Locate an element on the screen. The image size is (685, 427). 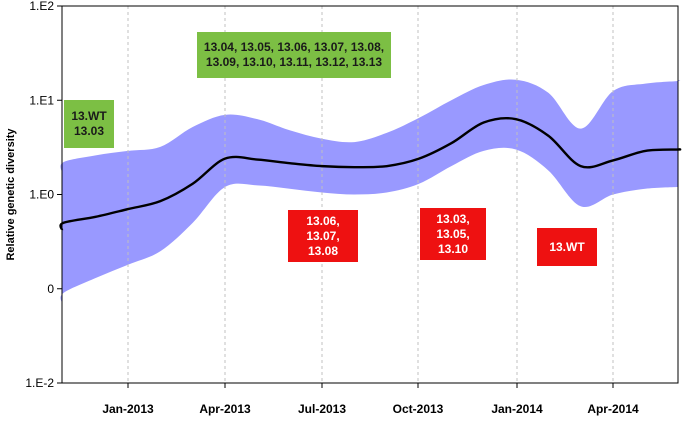
annotation-green-left: 13.WT 13.03 is located at coordinates (89, 124).